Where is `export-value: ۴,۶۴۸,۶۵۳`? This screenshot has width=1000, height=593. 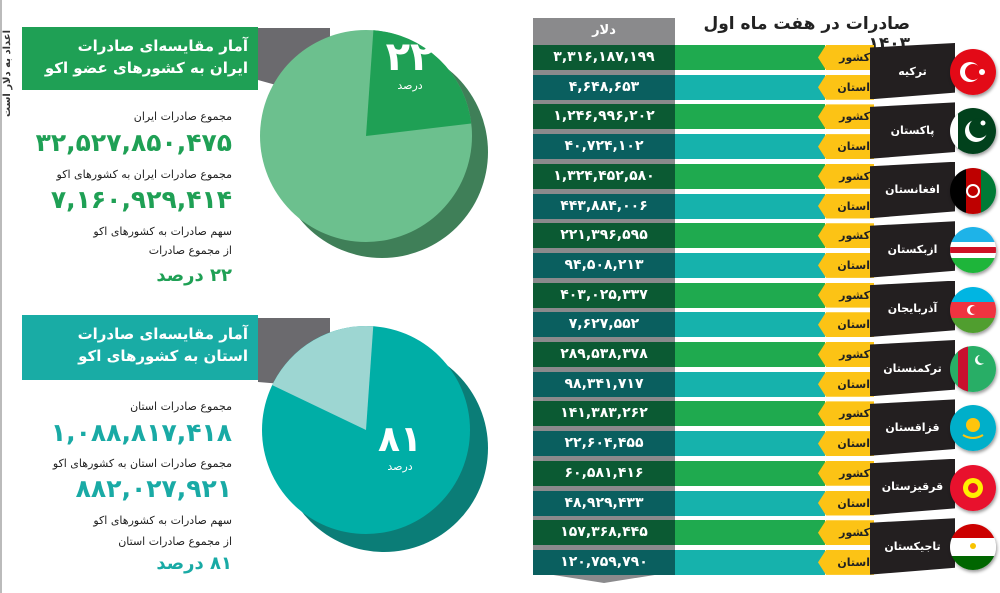 export-value: ۴,۶۴۸,۶۵۳ is located at coordinates (604, 87).